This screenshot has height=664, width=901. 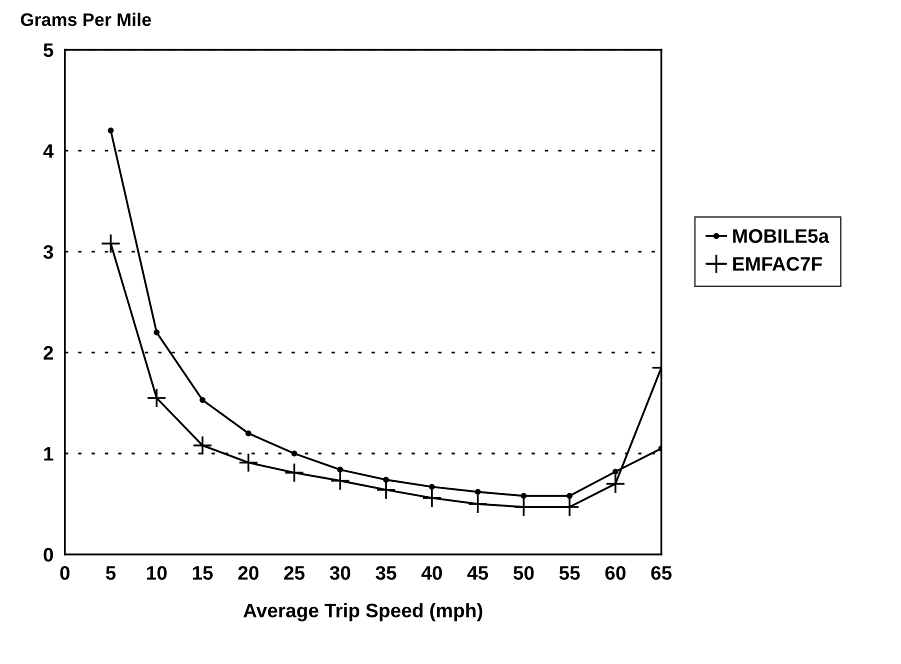 I want to click on x-tick-label: 50, so click(x=523, y=573).